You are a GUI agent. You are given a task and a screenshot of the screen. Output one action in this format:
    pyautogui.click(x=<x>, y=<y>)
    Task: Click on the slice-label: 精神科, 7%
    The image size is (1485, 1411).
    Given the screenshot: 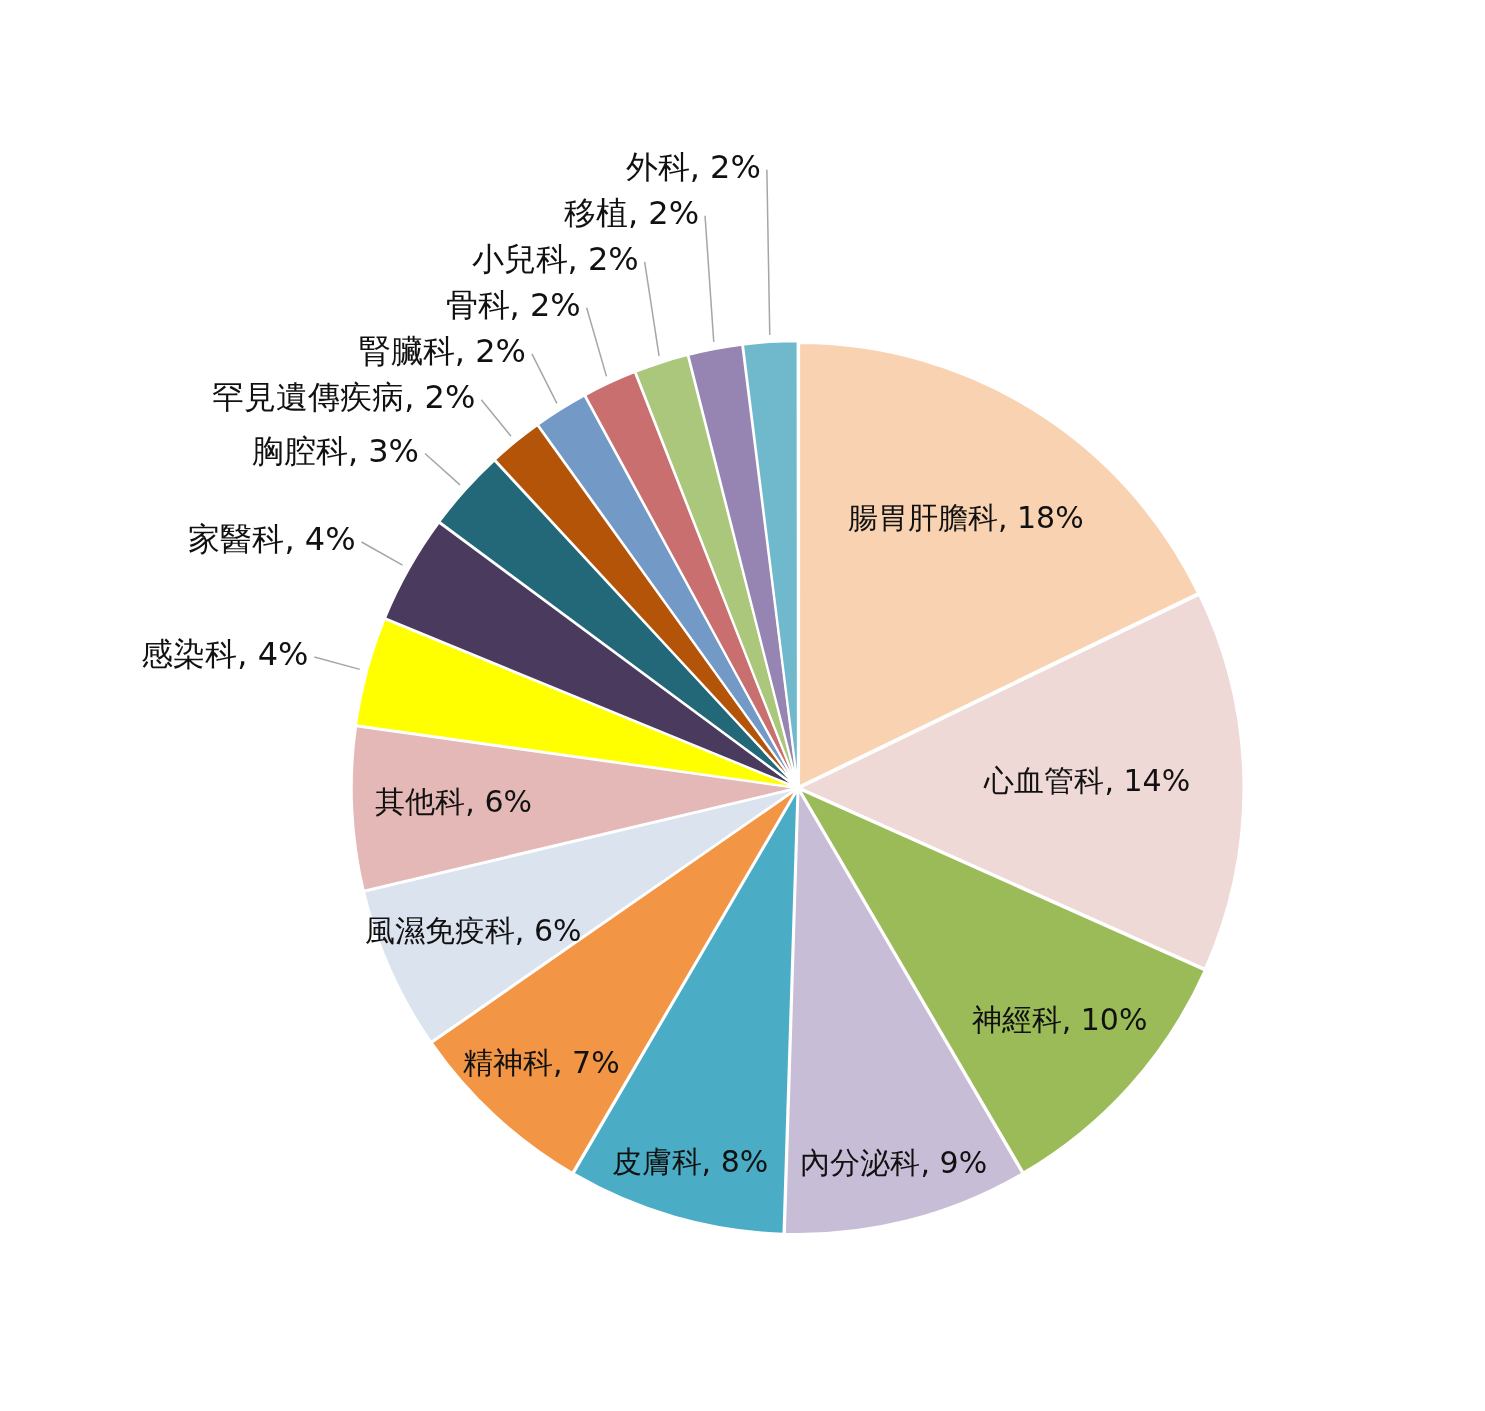 What is the action you would take?
    pyautogui.click(x=541, y=1063)
    